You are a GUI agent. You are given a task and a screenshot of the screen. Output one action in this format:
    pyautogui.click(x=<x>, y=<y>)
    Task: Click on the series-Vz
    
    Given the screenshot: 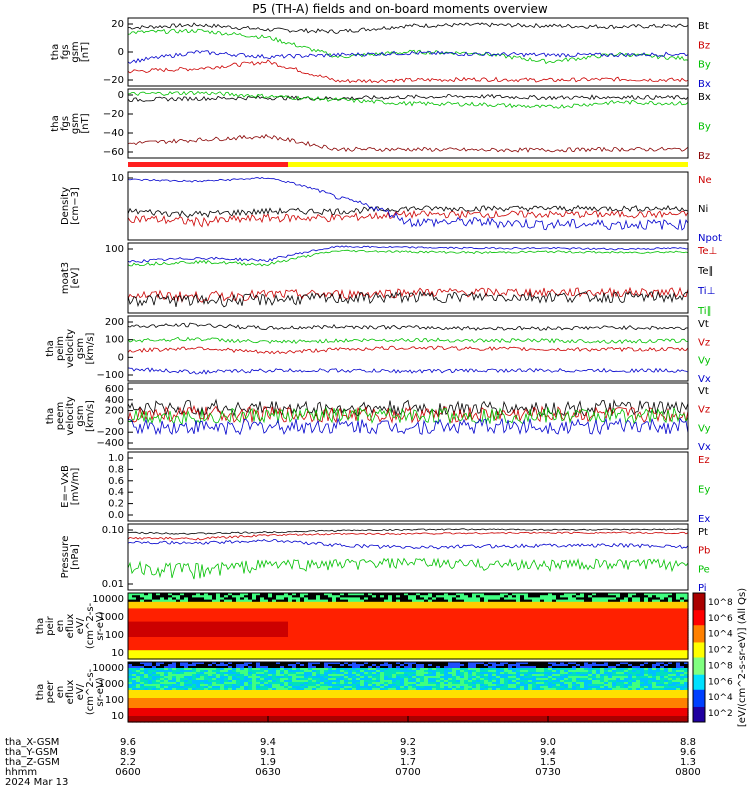 What is the action you would take?
    pyautogui.click(x=408, y=414)
    